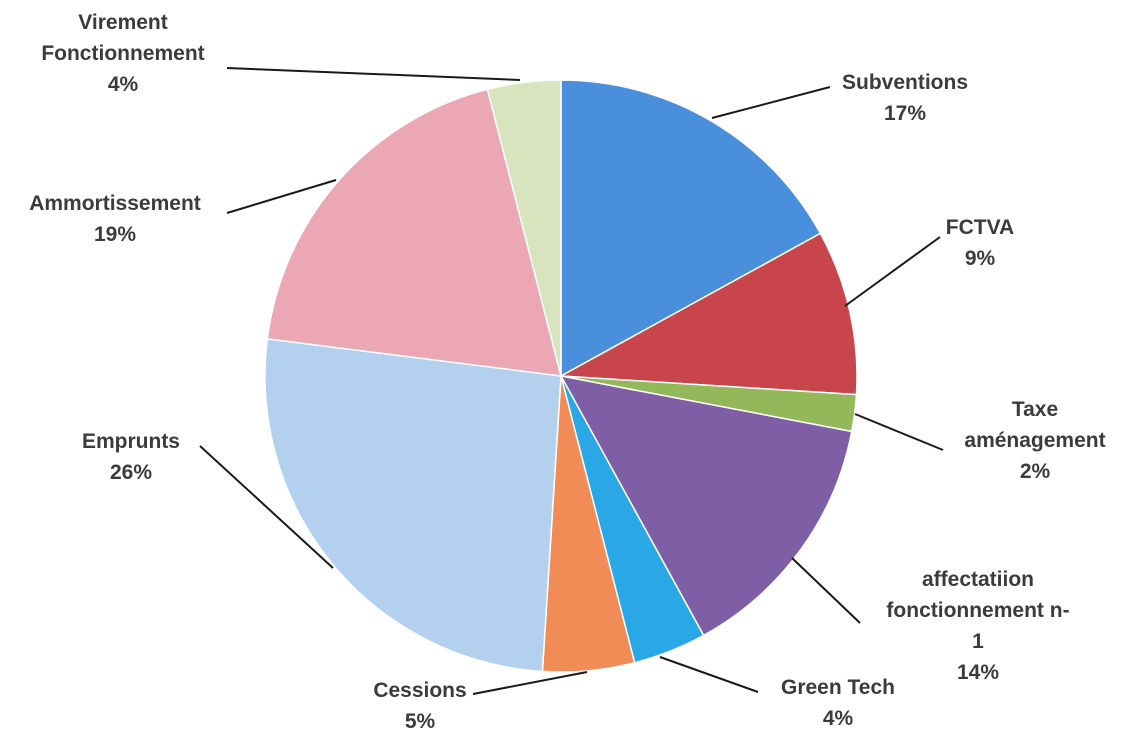 The image size is (1127, 737). I want to click on slice-name-line-5-0: Cessions, so click(419, 690).